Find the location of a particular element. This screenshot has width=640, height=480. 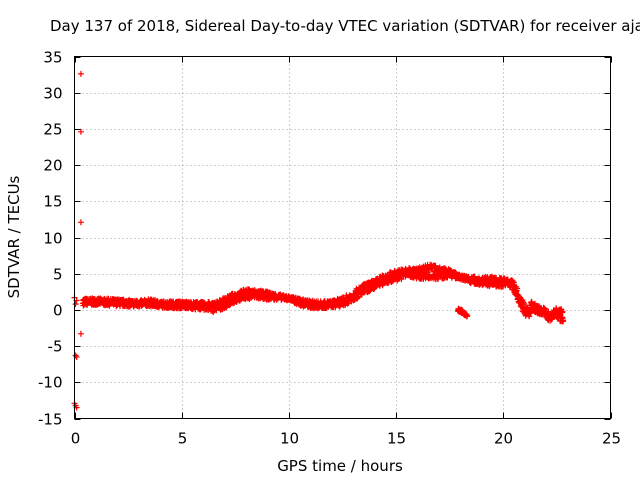

x-tick-label: 15 is located at coordinates (396, 439).